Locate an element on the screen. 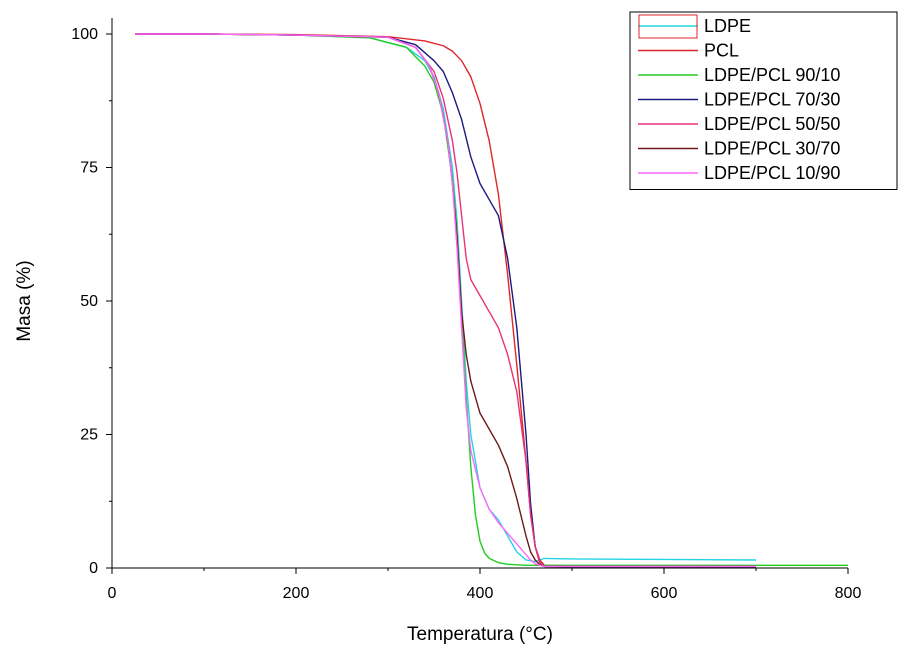 Image resolution: width=898 pixels, height=646 pixels. x-tick-label-4: 800 is located at coordinates (848, 593).